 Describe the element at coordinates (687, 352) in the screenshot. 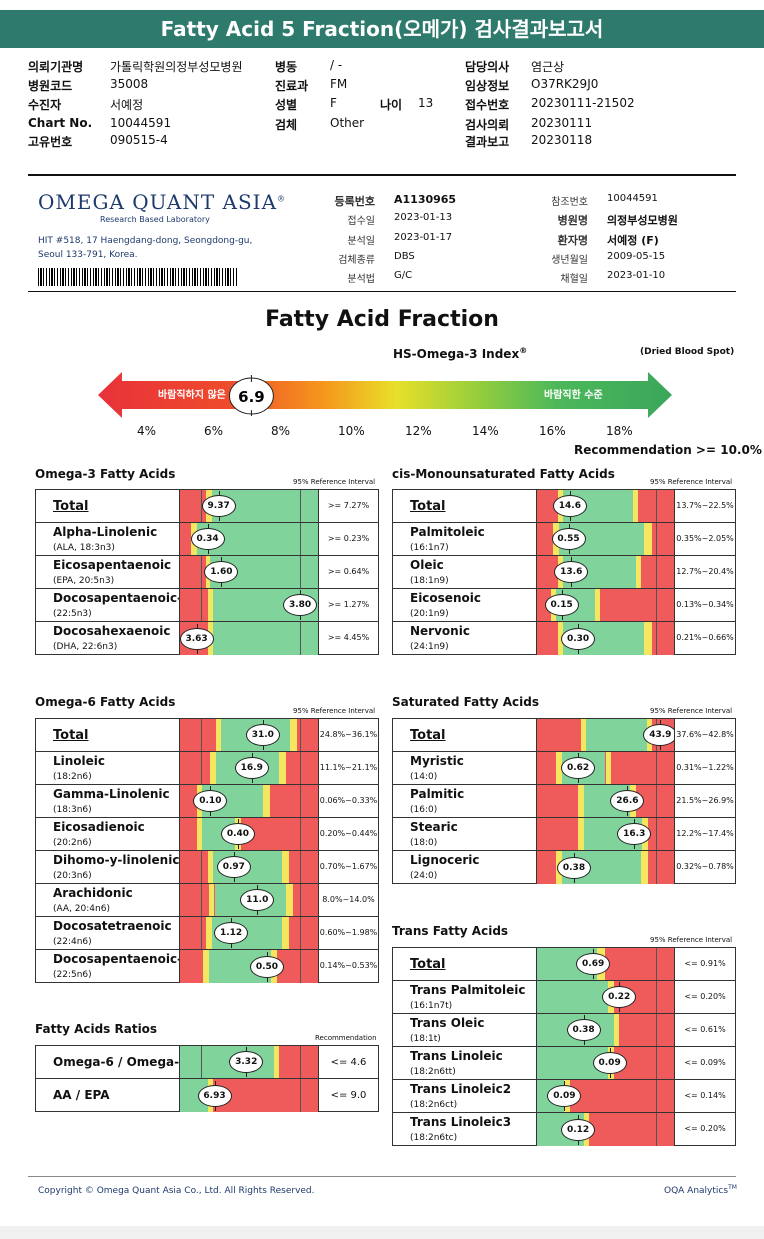

I see `dried-blood-spot-note: (Dried Blood Spot)` at that location.